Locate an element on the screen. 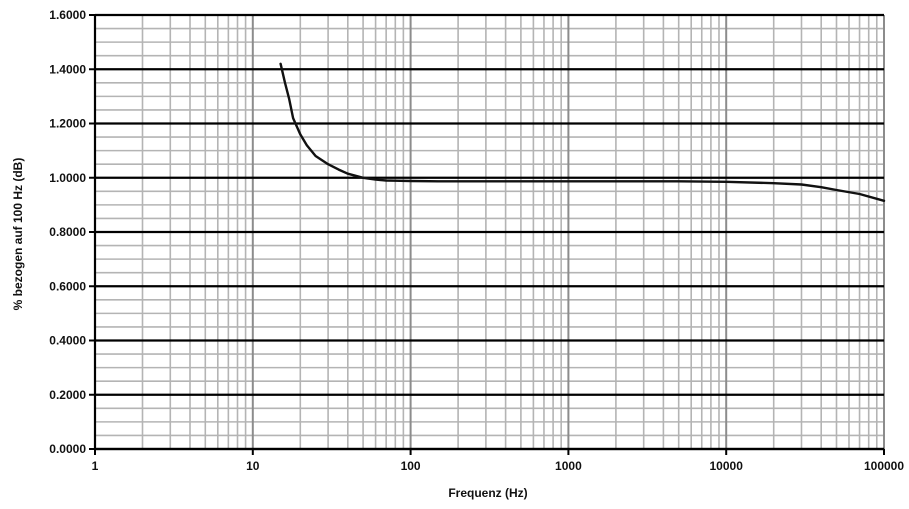 This screenshot has height=509, width=909. x-axis-title: Frequenz (Hz) is located at coordinates (487, 493).